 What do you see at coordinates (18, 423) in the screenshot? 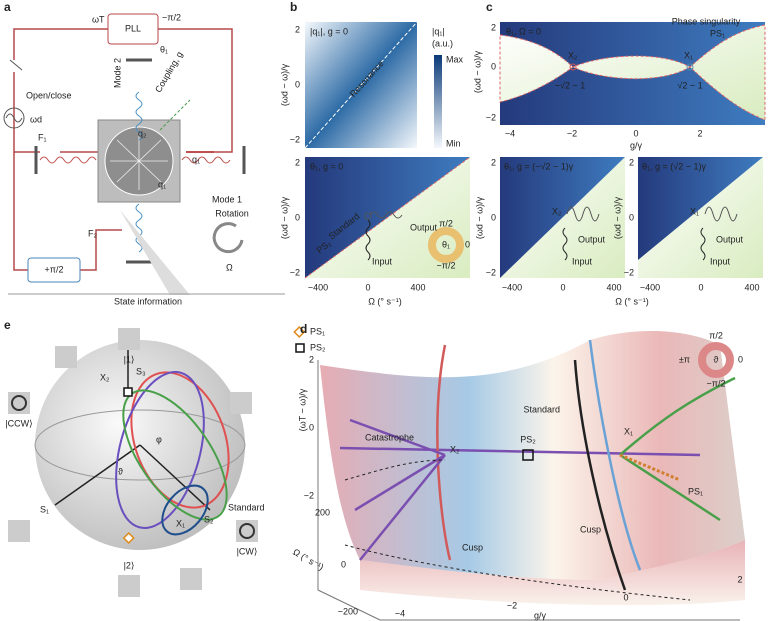
I see `label: |CCW⟩` at bounding box center [18, 423].